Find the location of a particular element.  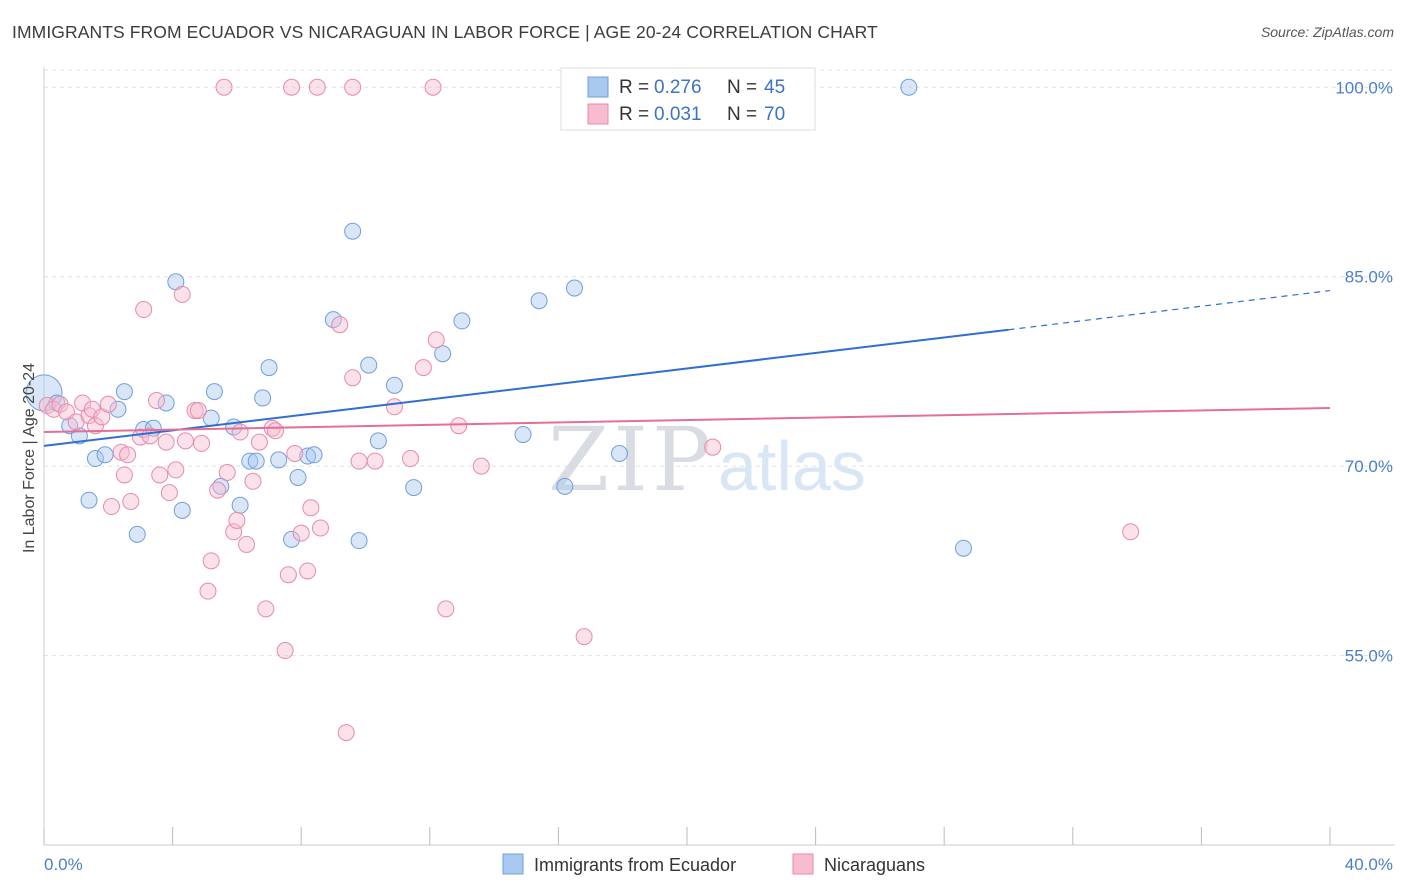

ecuador-trend-extension is located at coordinates (1169, 310).